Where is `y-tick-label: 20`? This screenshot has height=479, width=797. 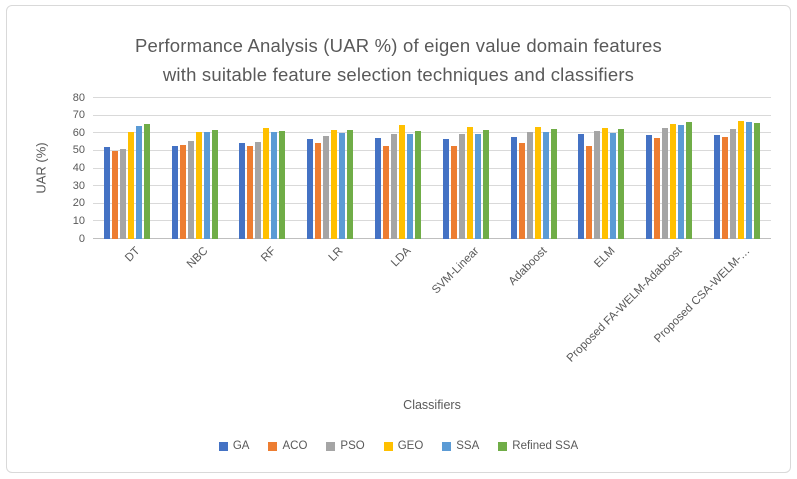
y-tick-label: 20 is located at coordinates (78, 203).